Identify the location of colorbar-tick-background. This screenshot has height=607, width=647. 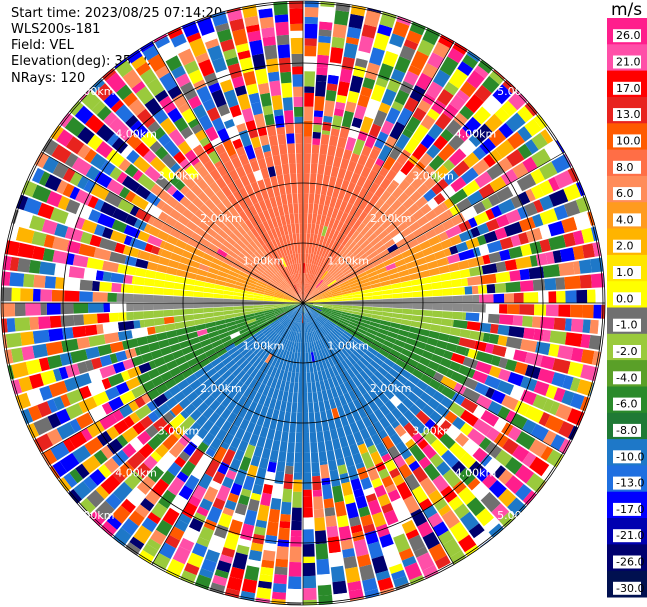
(627, 588).